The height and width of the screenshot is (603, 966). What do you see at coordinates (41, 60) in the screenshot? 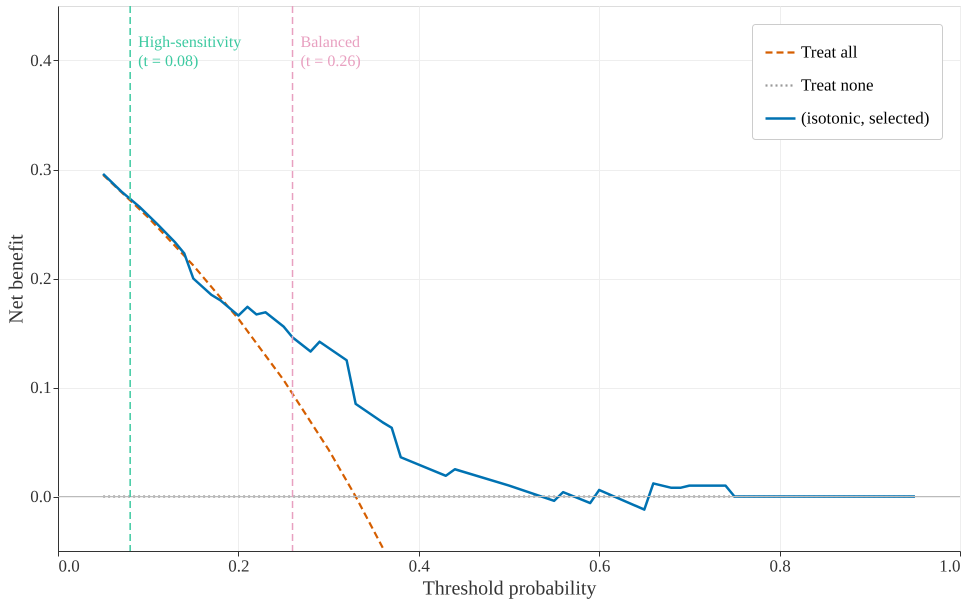
I see `y-tick-label: 0.4` at bounding box center [41, 60].